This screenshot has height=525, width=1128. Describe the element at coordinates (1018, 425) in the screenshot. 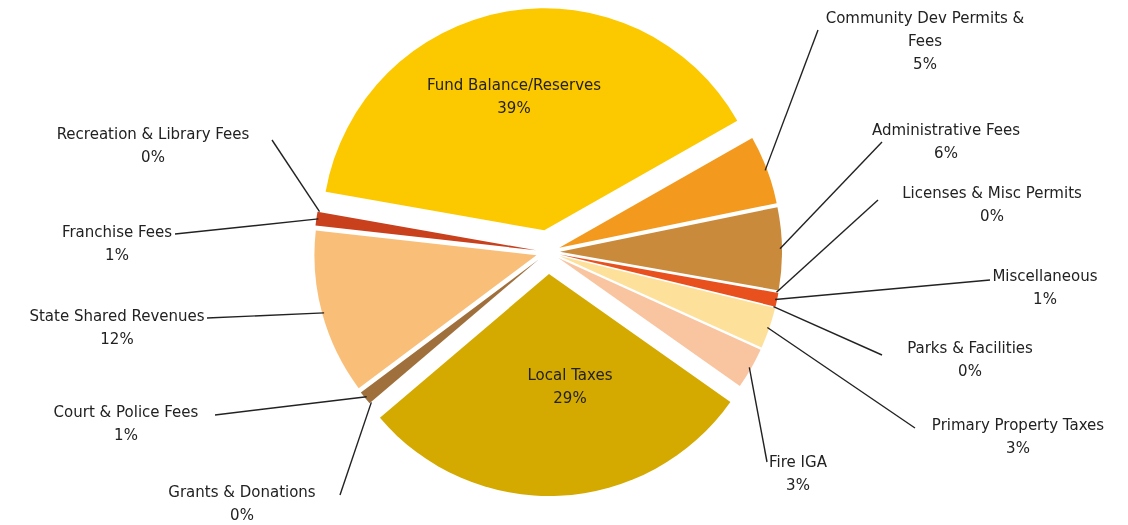

I see `slice-label: Primary Property Taxes` at that location.